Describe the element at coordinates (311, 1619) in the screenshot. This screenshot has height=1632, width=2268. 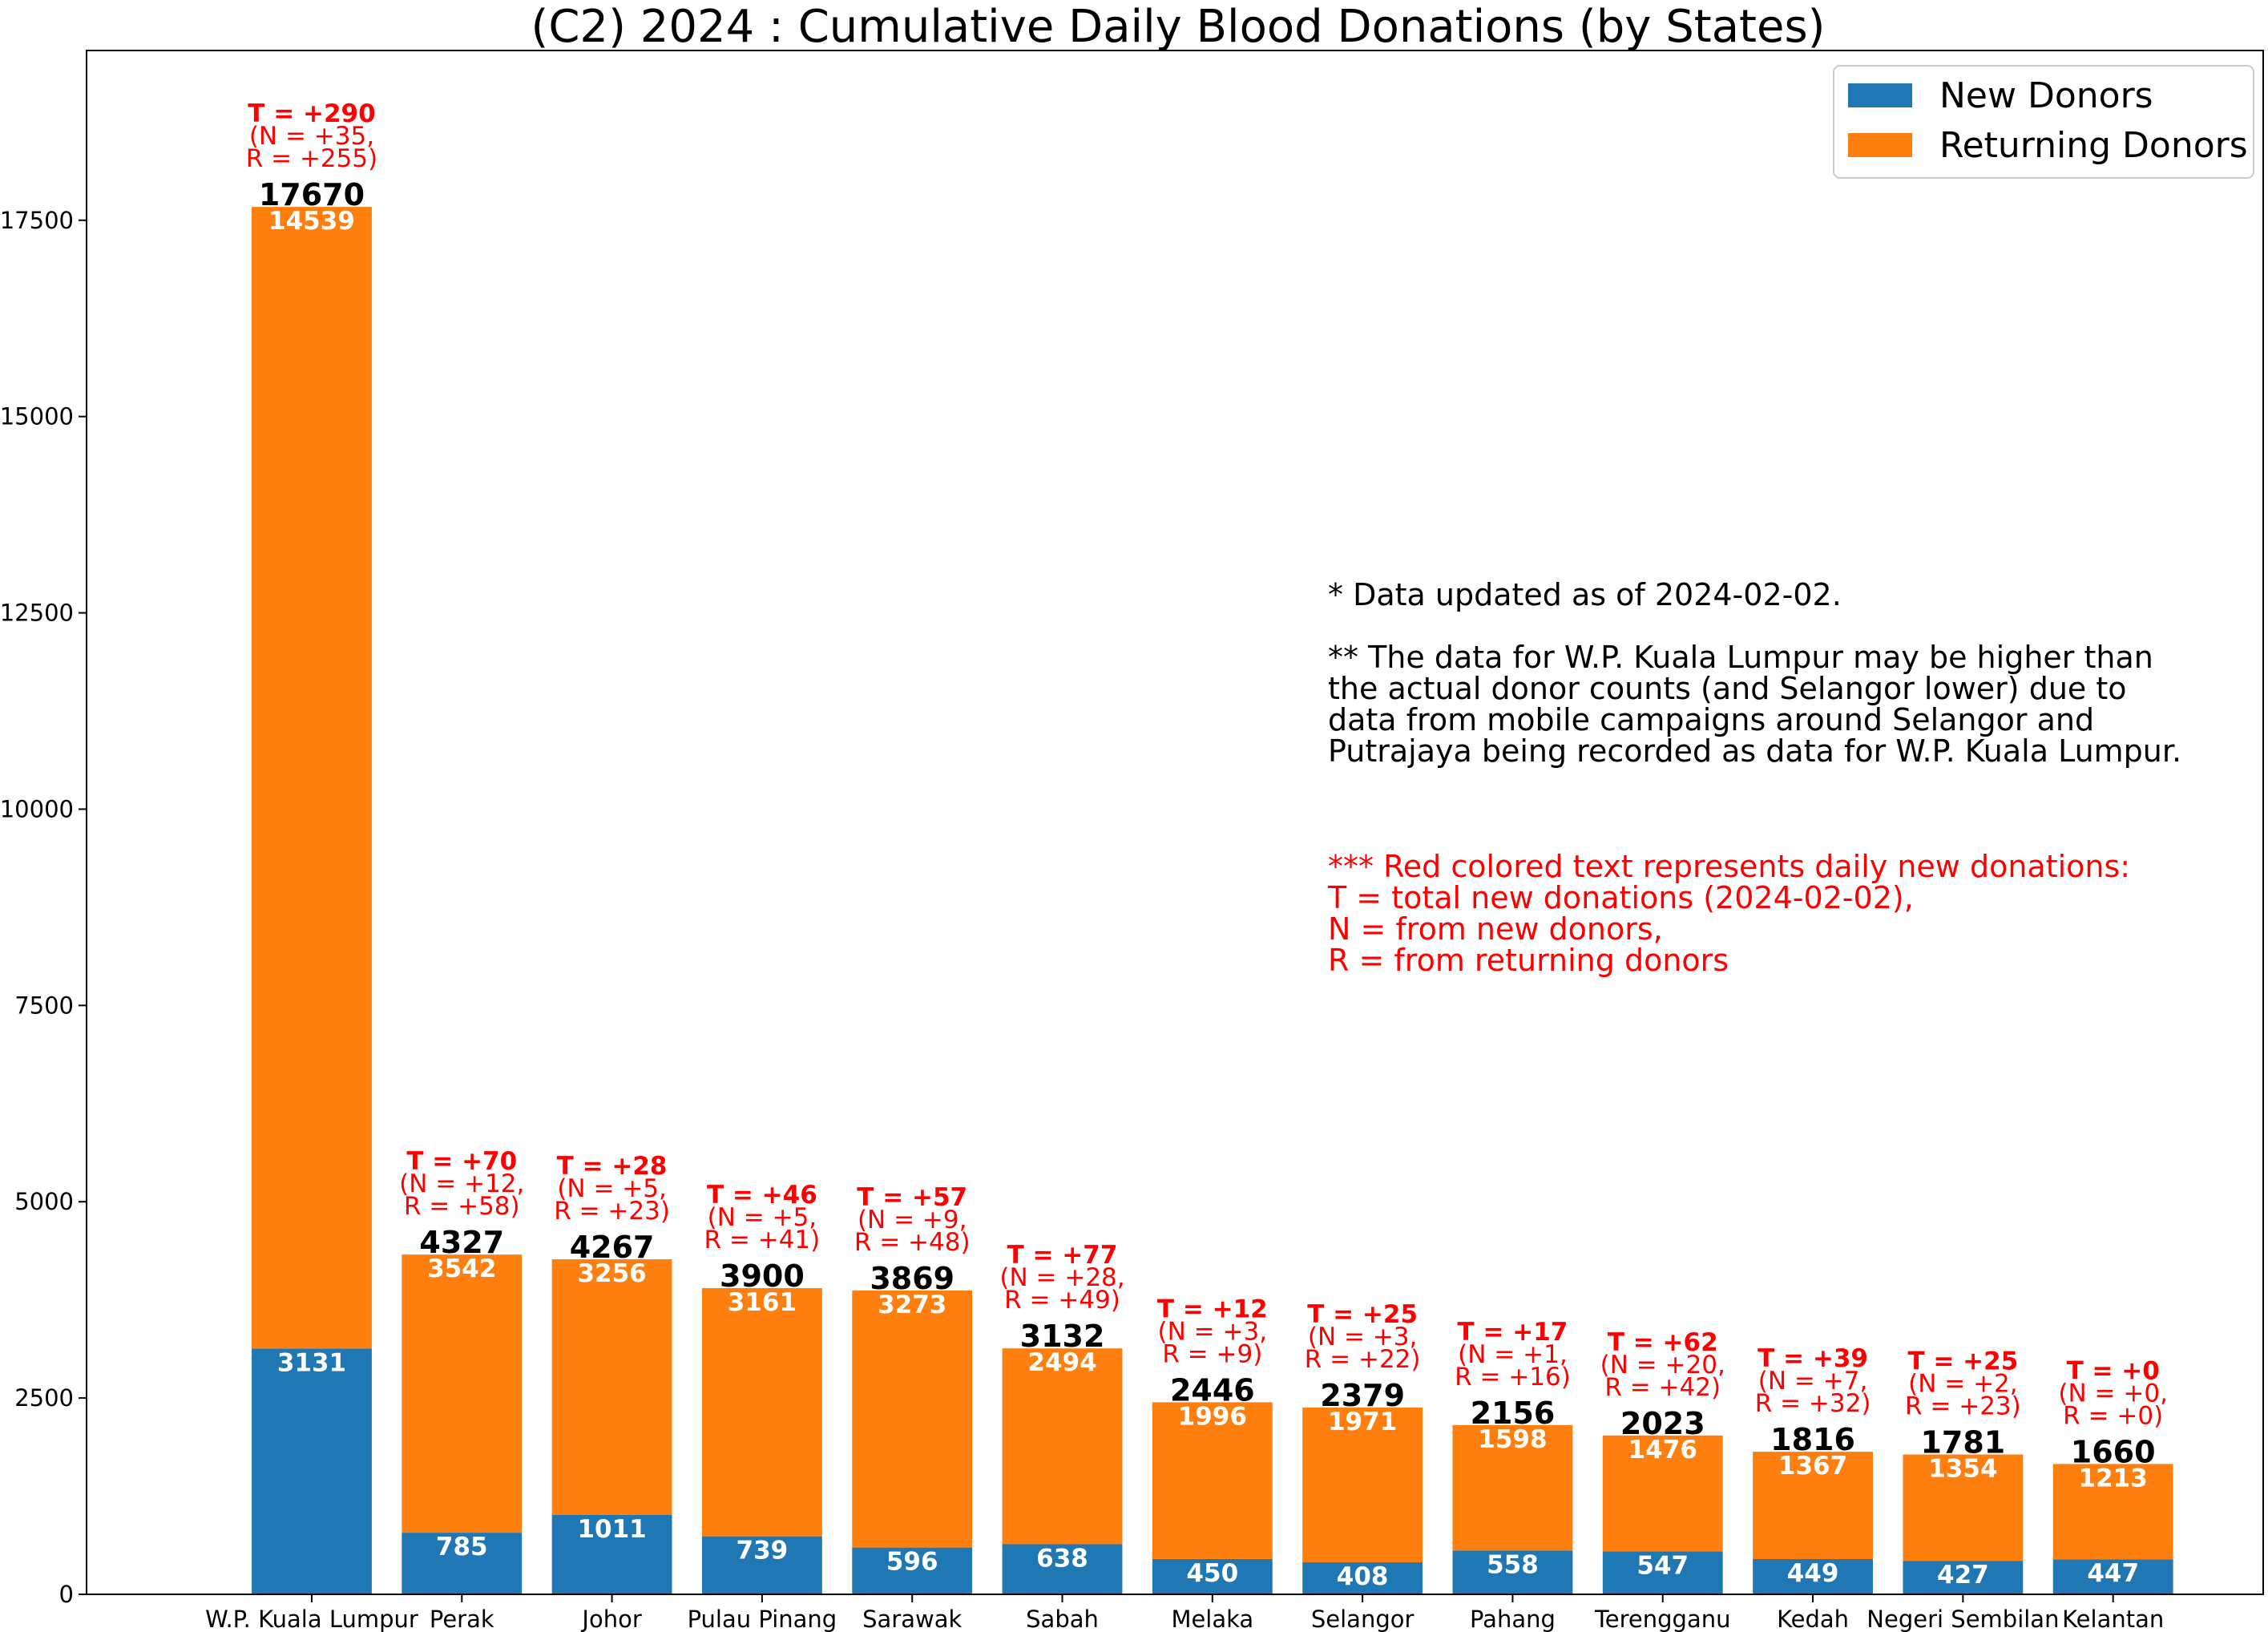
I see `x-tick-label-0: W.P. Kuala Lumpur` at that location.